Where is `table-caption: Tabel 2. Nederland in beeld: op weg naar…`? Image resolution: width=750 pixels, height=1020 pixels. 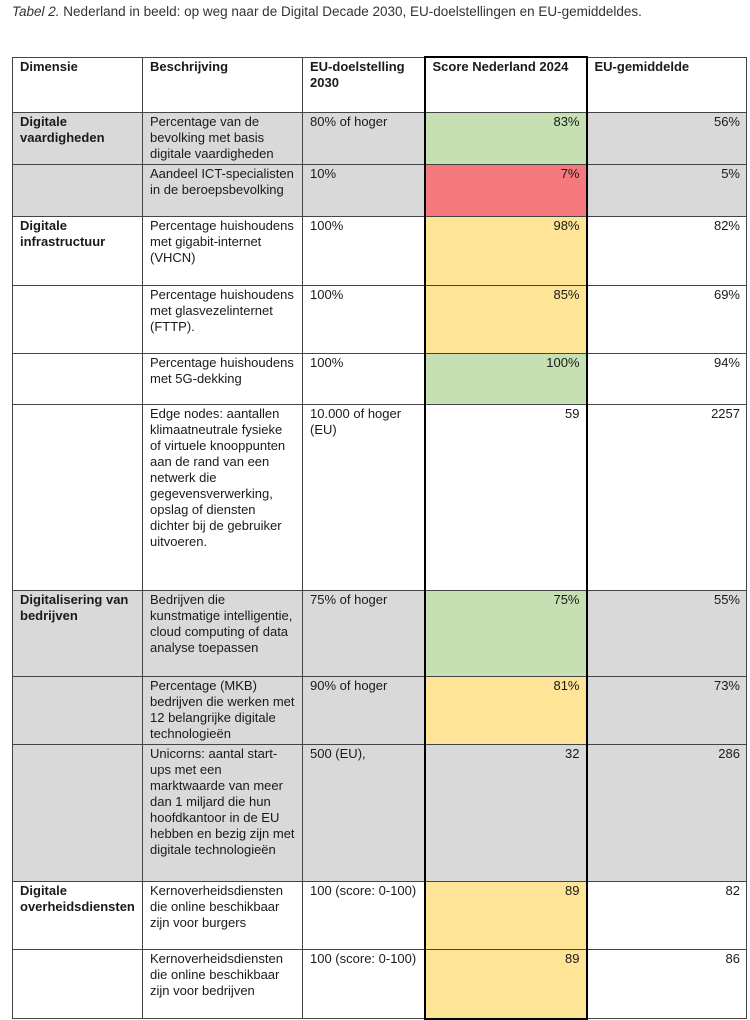 table-caption: Tabel 2. Nederland in beeld: op weg naar… is located at coordinates (372, 12).